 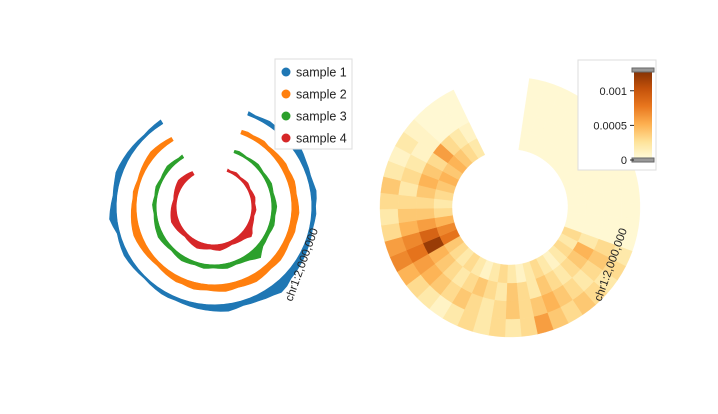 I want to click on legend-items: sample 1 sample 2 sample 3 sample 4, so click(x=314, y=106).